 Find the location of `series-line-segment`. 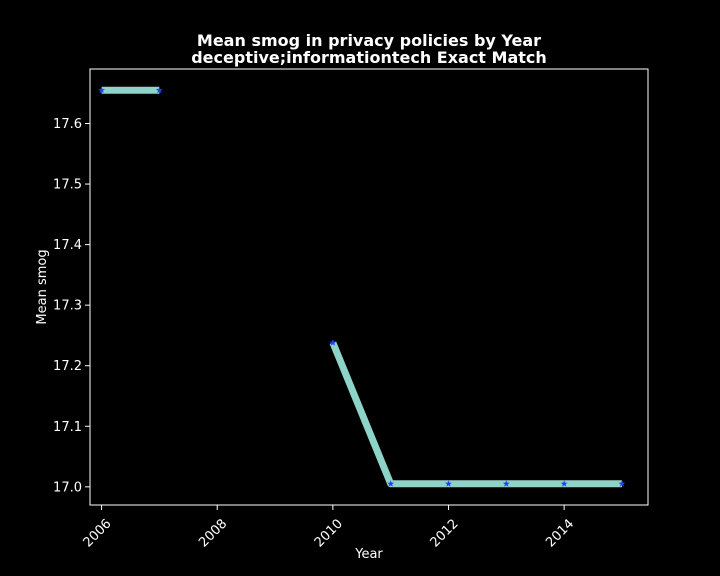

series-line-segment is located at coordinates (475, 414).